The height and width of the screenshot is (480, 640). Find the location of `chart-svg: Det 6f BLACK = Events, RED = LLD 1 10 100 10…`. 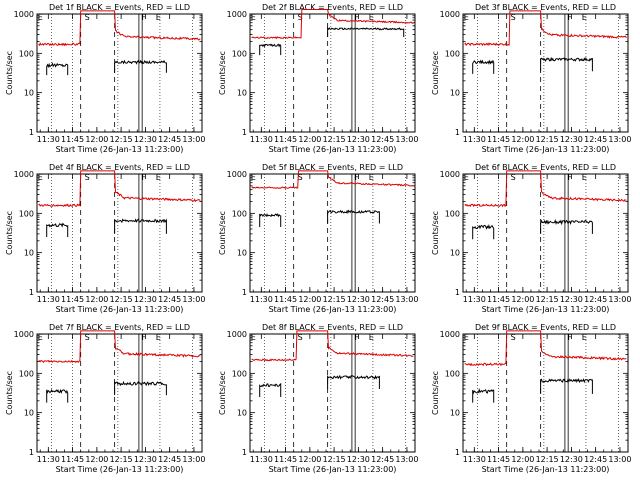

chart-svg: Det 6f BLACK = Events, RED = LLD 1 10 100 10… is located at coordinates (531, 238).